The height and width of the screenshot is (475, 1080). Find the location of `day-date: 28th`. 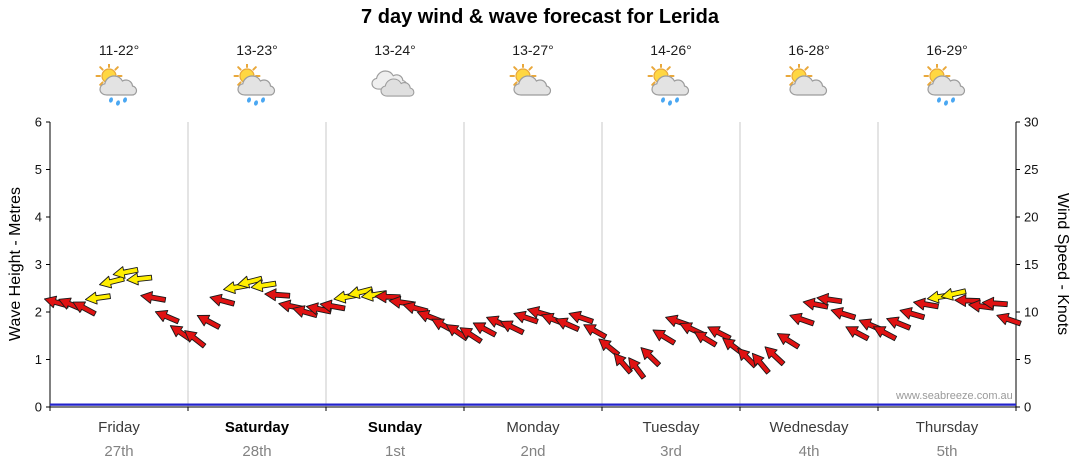

day-date: 28th is located at coordinates (257, 451).